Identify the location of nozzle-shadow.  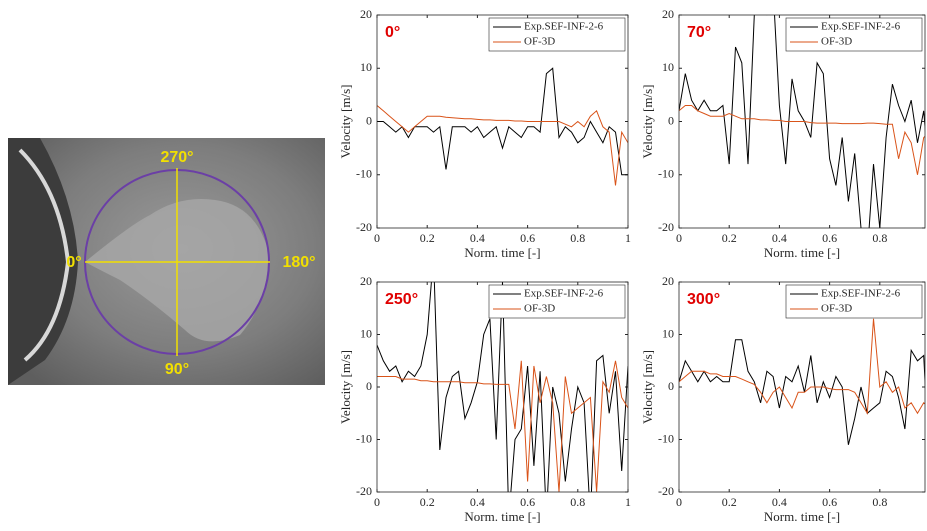
(43, 261).